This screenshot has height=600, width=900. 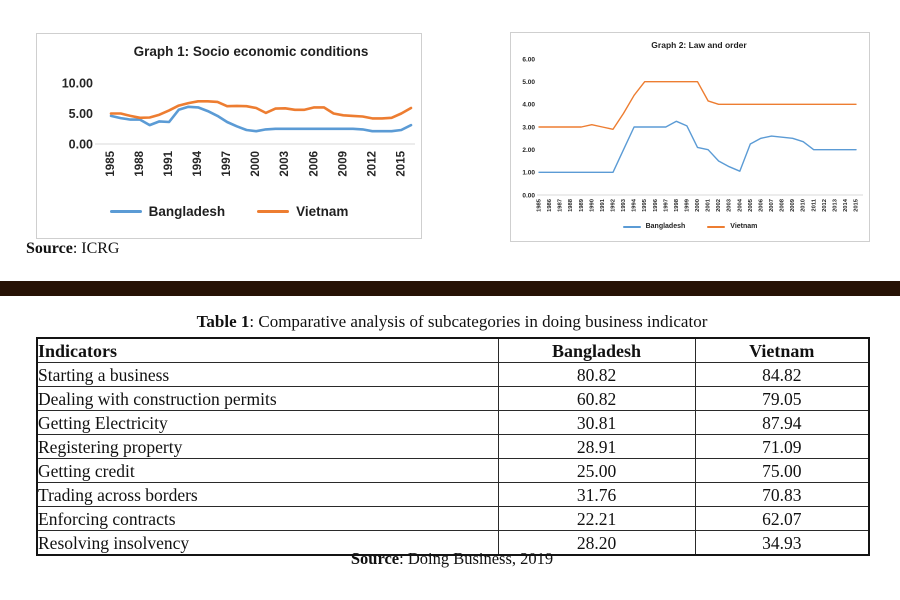 What do you see at coordinates (613, 205) in the screenshot?
I see `x-tick-label: 1992` at bounding box center [613, 205].